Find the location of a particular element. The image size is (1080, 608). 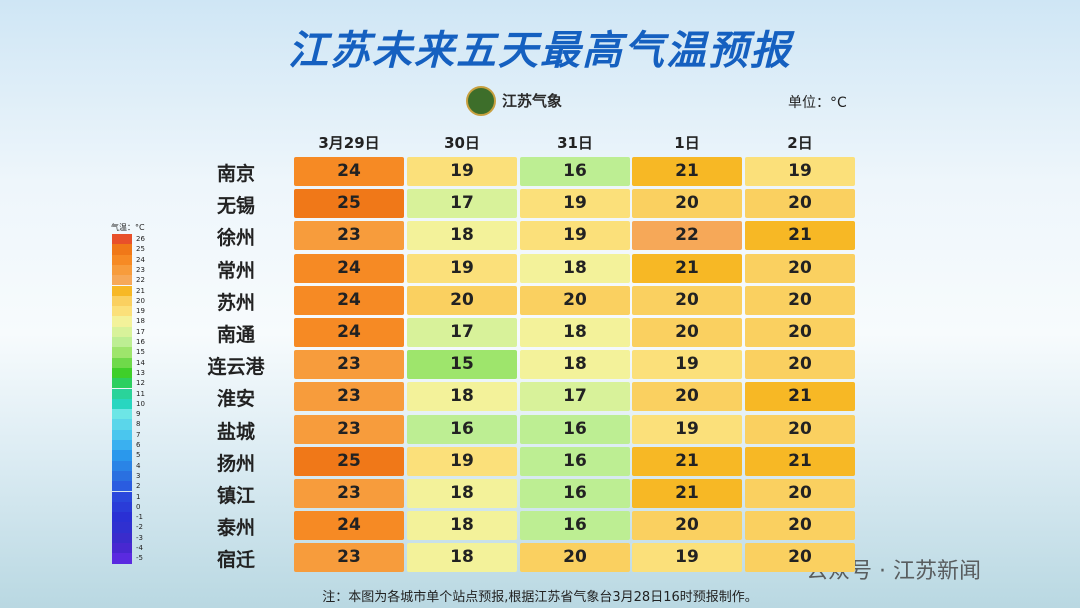

title: 江苏未来五天最高气温预报 is located at coordinates (540, 51).